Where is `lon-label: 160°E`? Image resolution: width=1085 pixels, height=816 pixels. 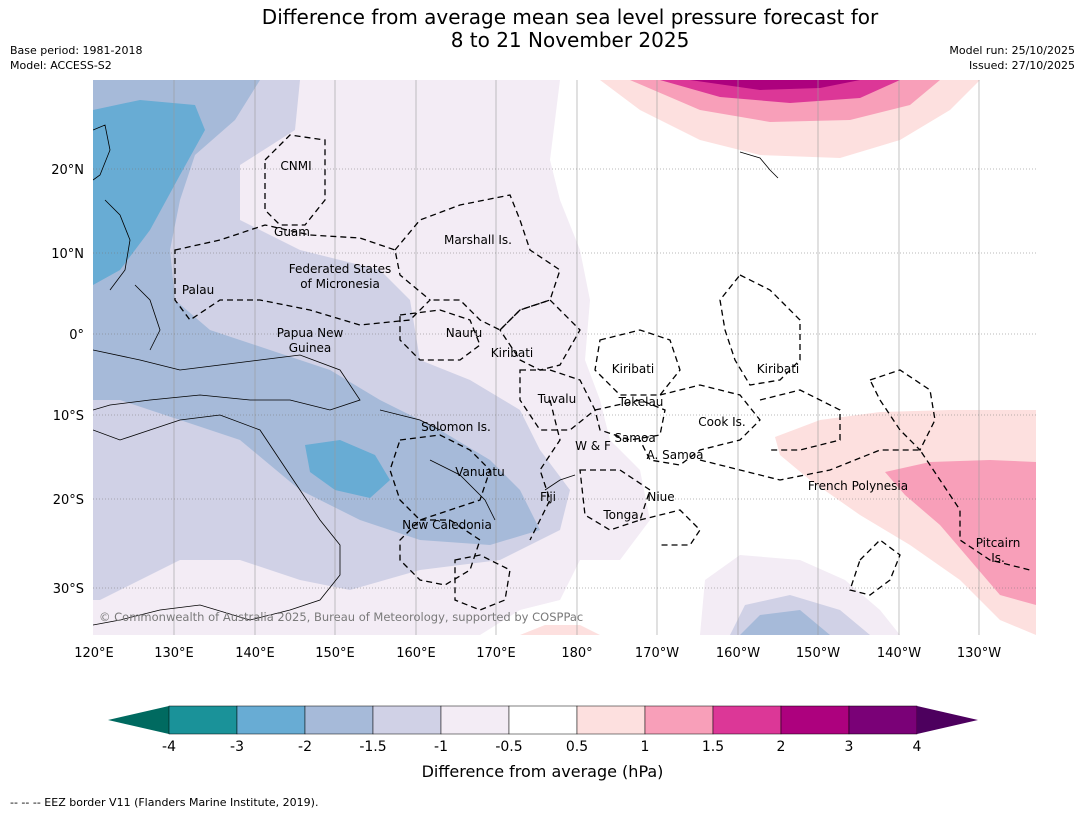 lon-label: 160°E is located at coordinates (416, 653).